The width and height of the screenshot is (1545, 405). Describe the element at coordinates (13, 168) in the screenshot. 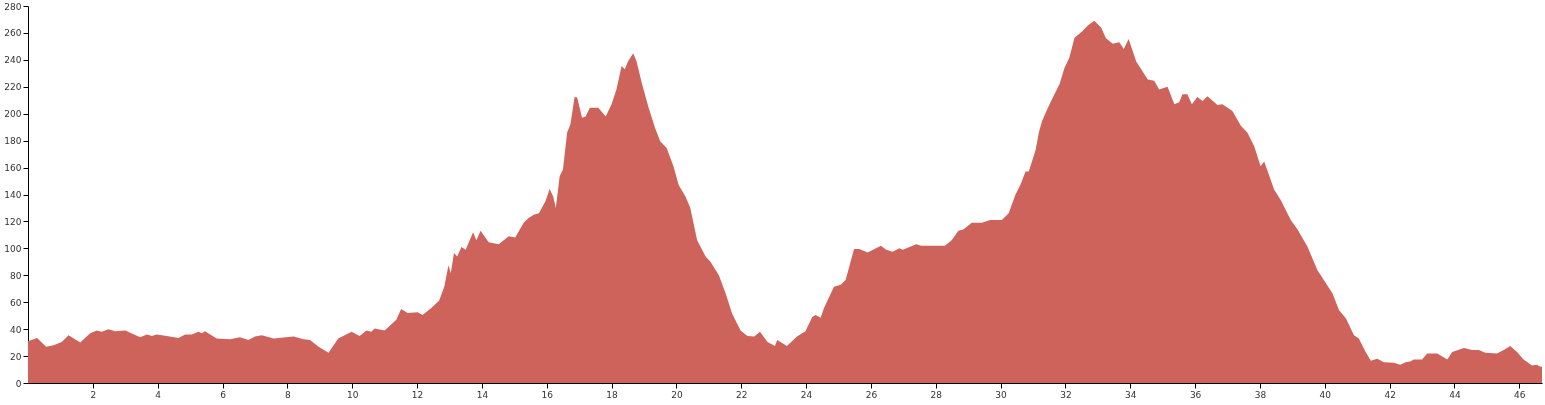

I see `y-tick-label: 160` at that location.